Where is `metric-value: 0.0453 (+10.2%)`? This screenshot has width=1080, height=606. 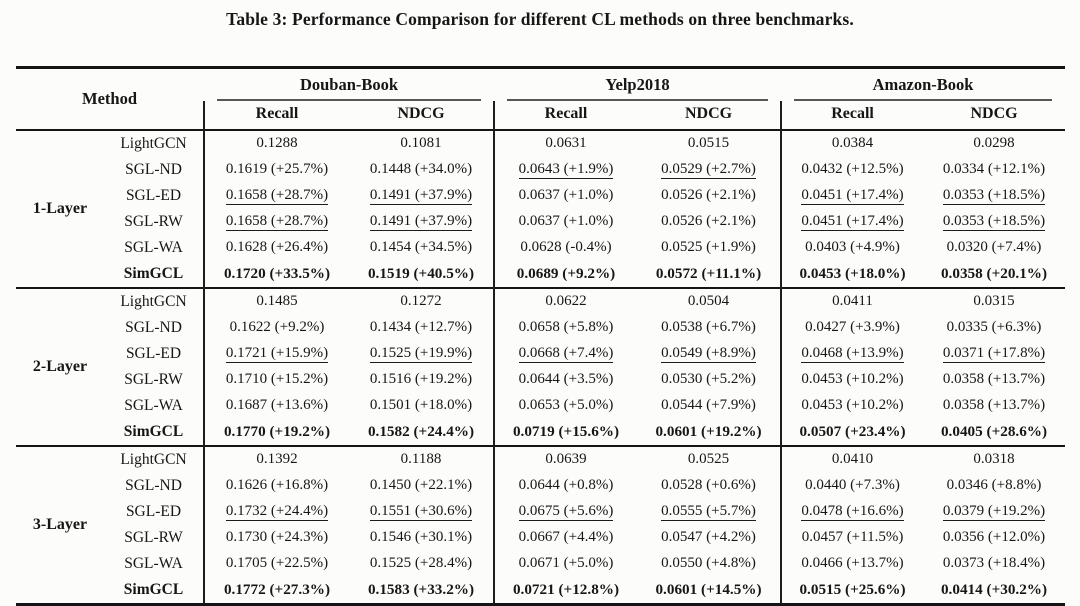
metric-value: 0.0453 (+10.2%) is located at coordinates (852, 379).